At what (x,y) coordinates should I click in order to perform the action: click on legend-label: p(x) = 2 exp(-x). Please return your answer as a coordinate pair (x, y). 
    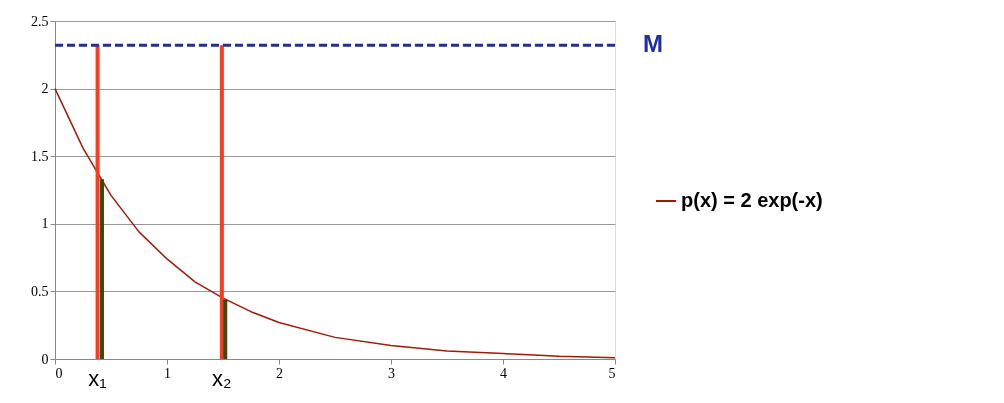
    Looking at the image, I should click on (752, 200).